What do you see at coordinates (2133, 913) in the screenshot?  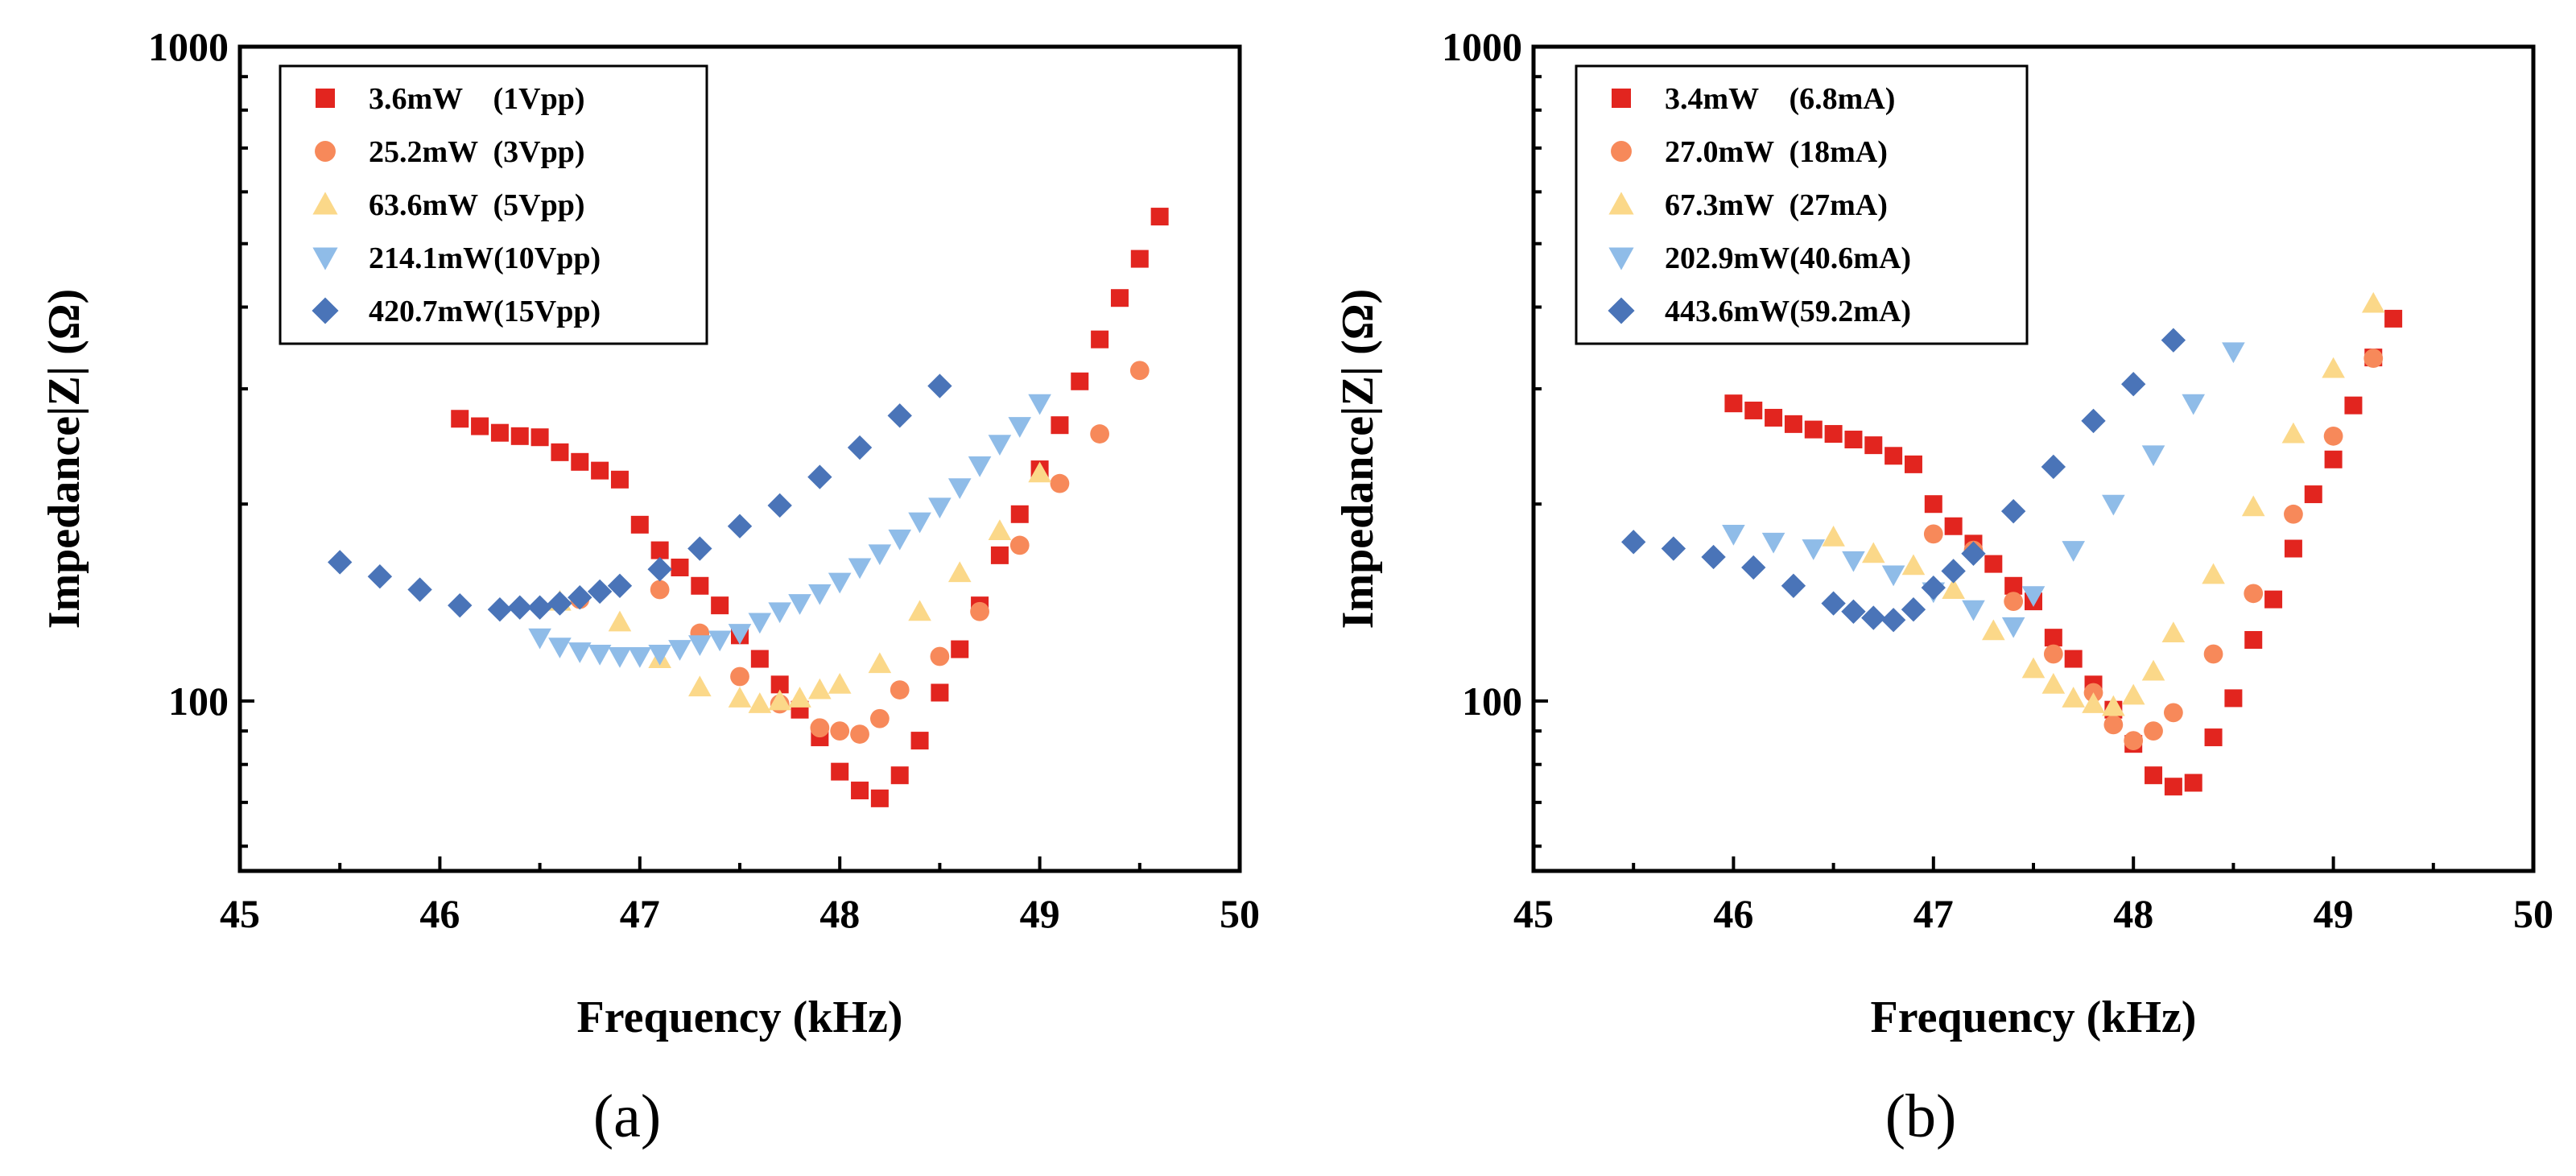 I see `x-tick-label: 48` at bounding box center [2133, 913].